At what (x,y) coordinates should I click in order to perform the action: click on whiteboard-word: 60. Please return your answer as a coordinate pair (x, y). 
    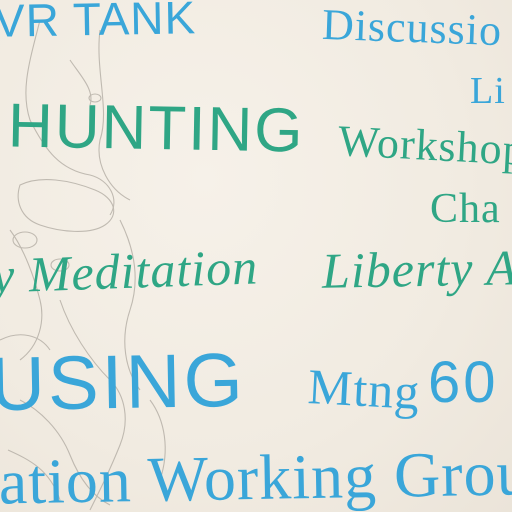
    Looking at the image, I should click on (463, 382).